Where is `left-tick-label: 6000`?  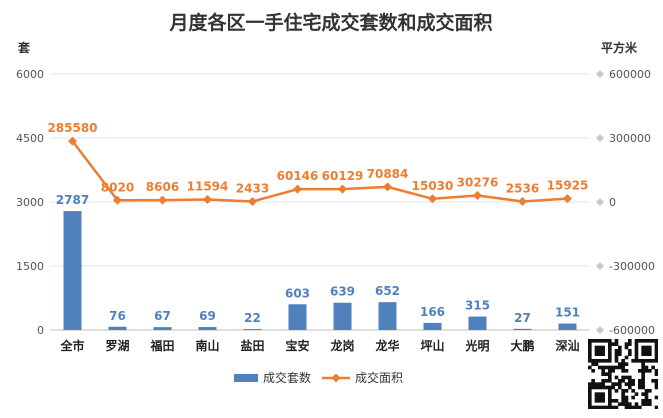
left-tick-label: 6000 is located at coordinates (30, 74).